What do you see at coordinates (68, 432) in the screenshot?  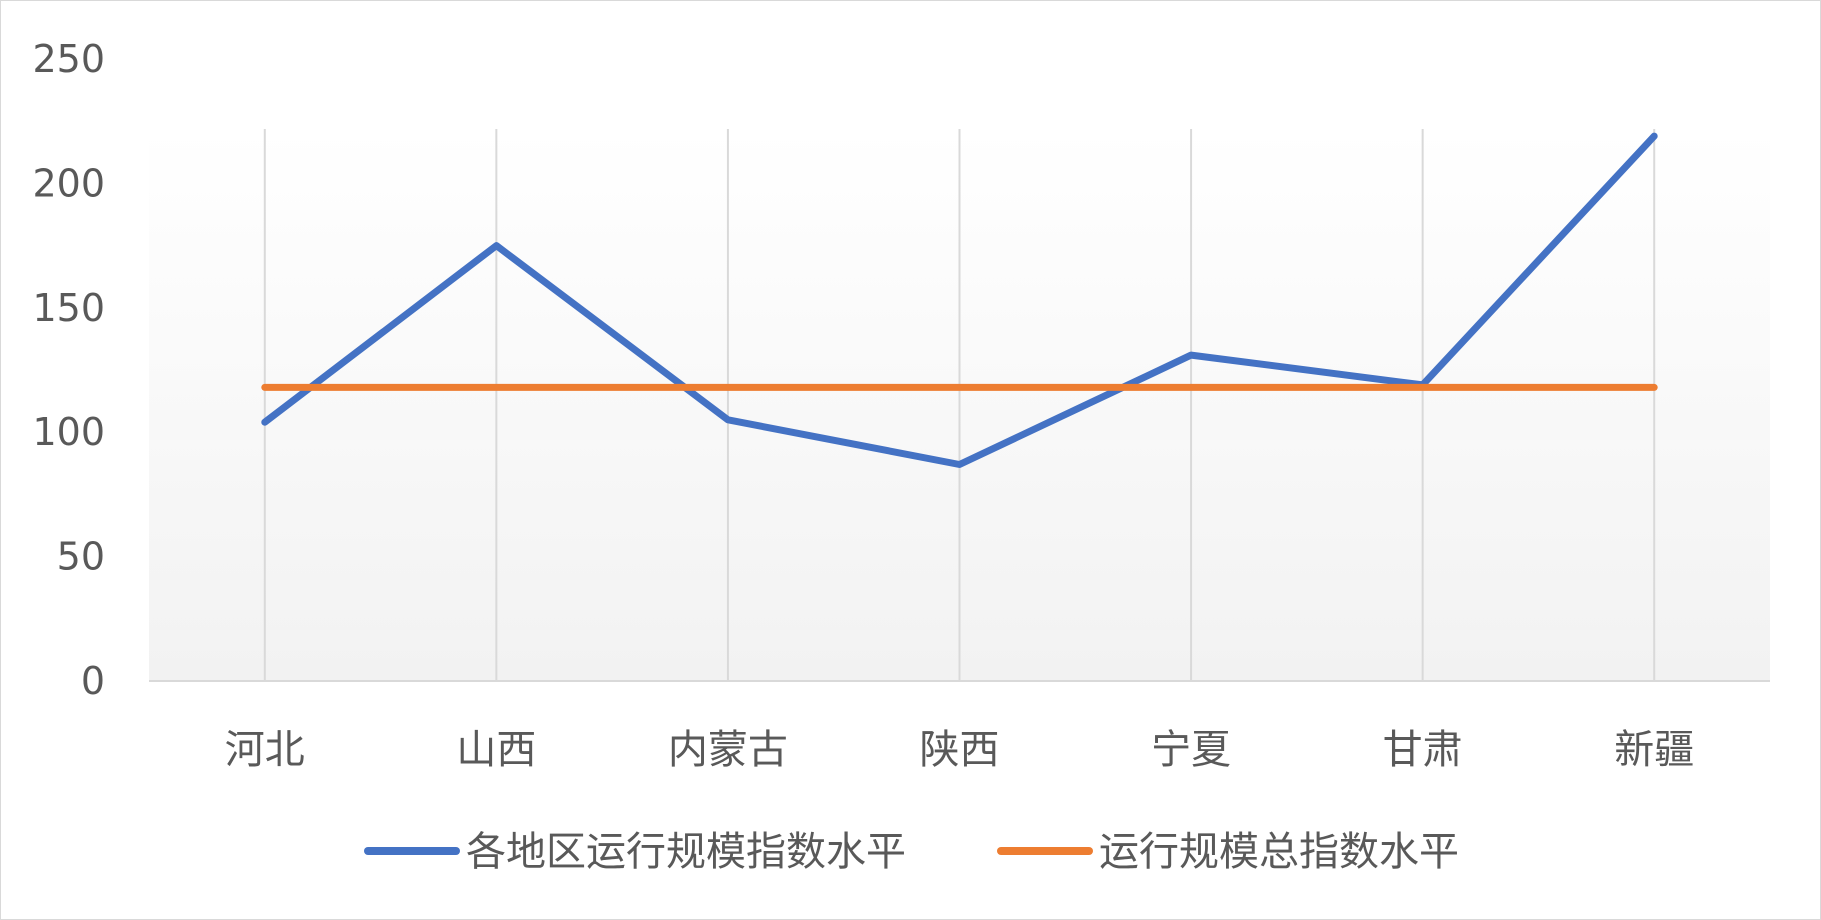 I see `y-tick-label: 100` at bounding box center [68, 432].